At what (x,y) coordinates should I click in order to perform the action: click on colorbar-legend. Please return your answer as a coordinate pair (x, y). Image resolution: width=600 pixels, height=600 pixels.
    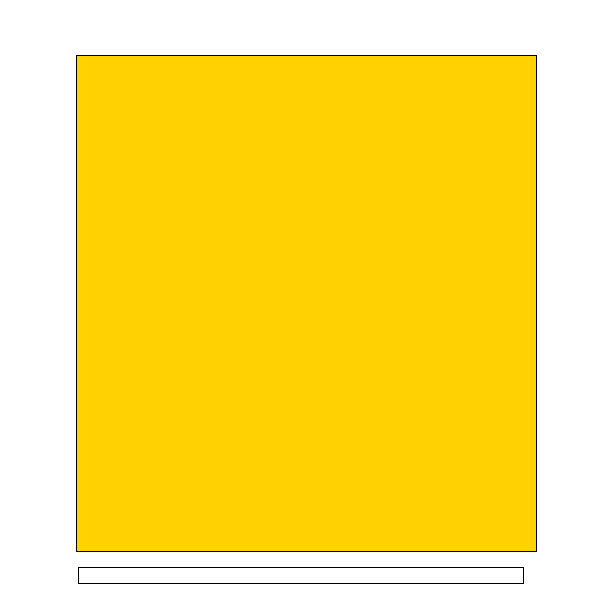
    Looking at the image, I should click on (300, 582).